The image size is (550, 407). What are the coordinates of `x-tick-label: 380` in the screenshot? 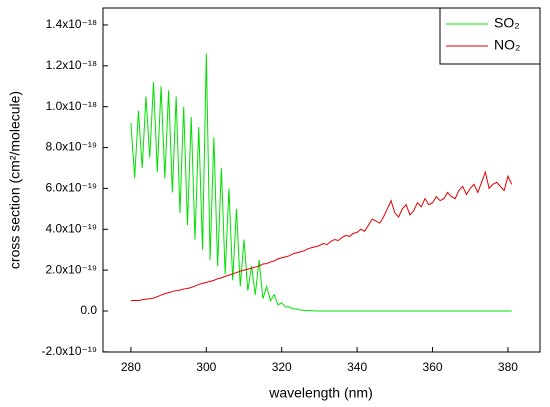 It's located at (508, 367).